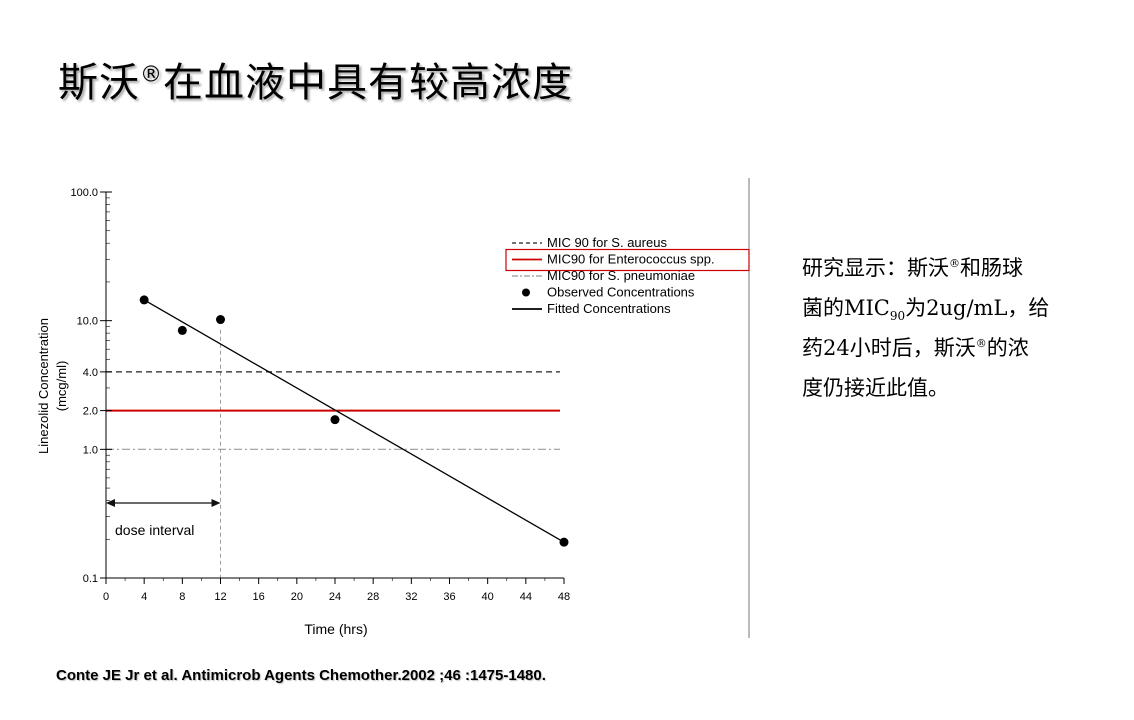  I want to click on legend-label: Observed Concentrations, so click(621, 292).